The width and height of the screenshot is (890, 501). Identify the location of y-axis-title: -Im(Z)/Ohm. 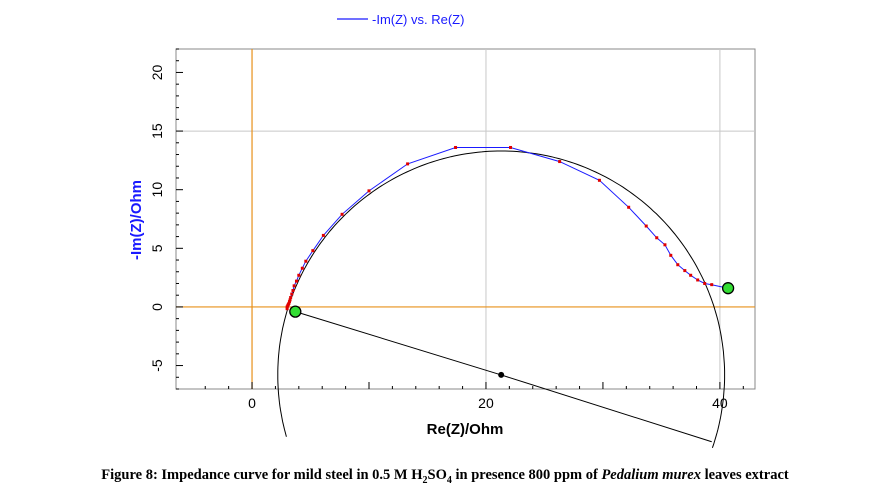
(136, 220).